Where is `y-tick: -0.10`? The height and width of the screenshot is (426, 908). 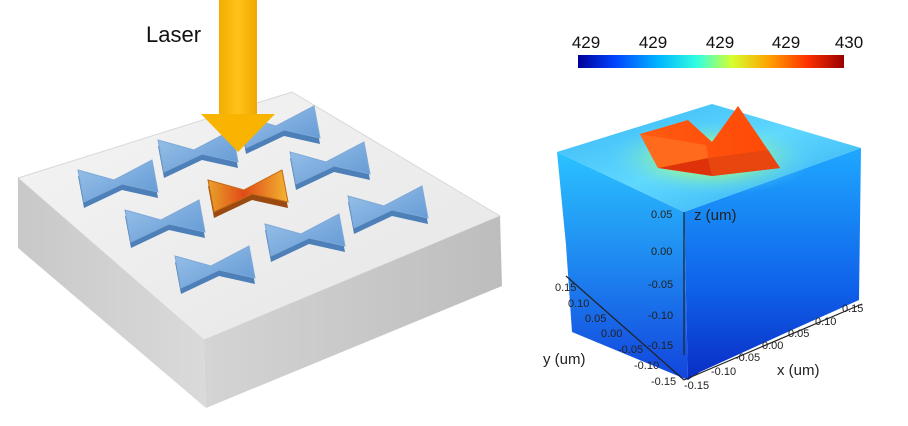
y-tick: -0.10 is located at coordinates (647, 366).